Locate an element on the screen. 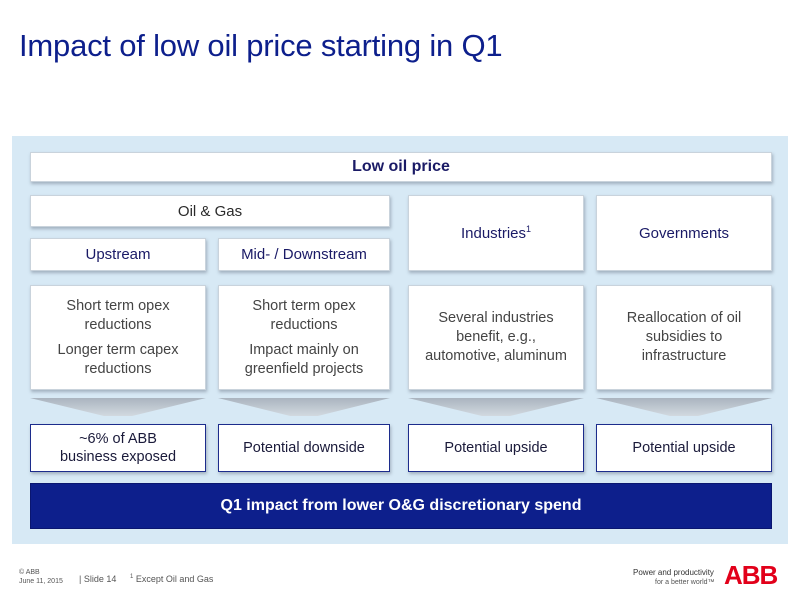  governments-label: Governments is located at coordinates (684, 233).